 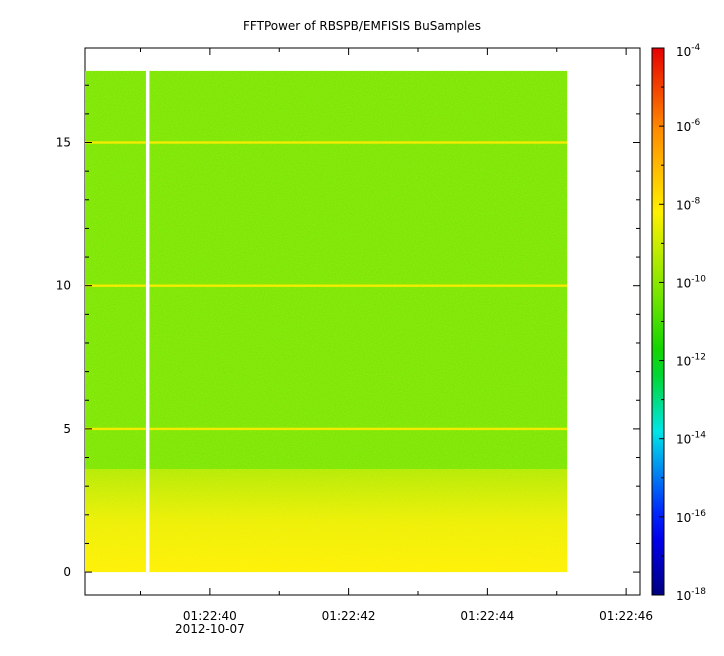 What do you see at coordinates (67, 429) in the screenshot?
I see `y-tick-label: 5` at bounding box center [67, 429].